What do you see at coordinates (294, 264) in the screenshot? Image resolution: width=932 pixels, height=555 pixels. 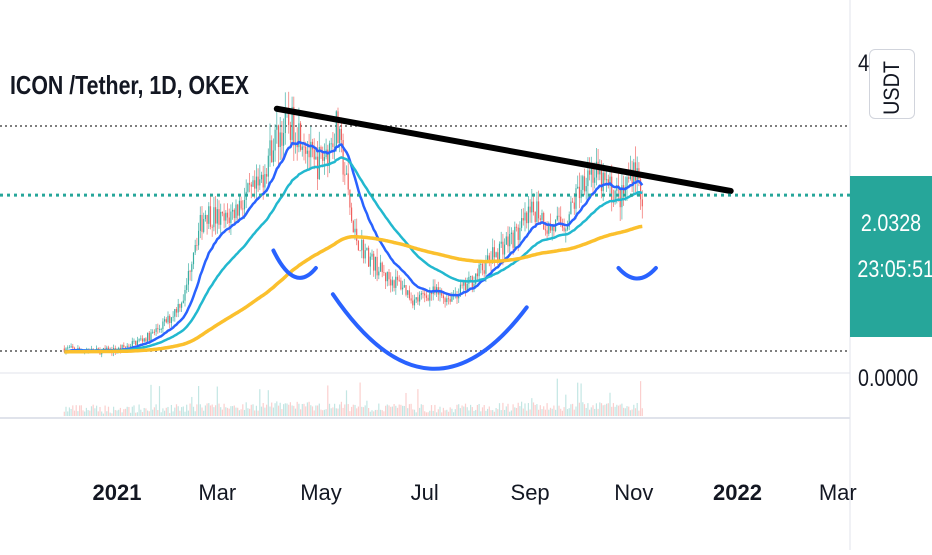 I see `left-shoulder-arc` at bounding box center [294, 264].